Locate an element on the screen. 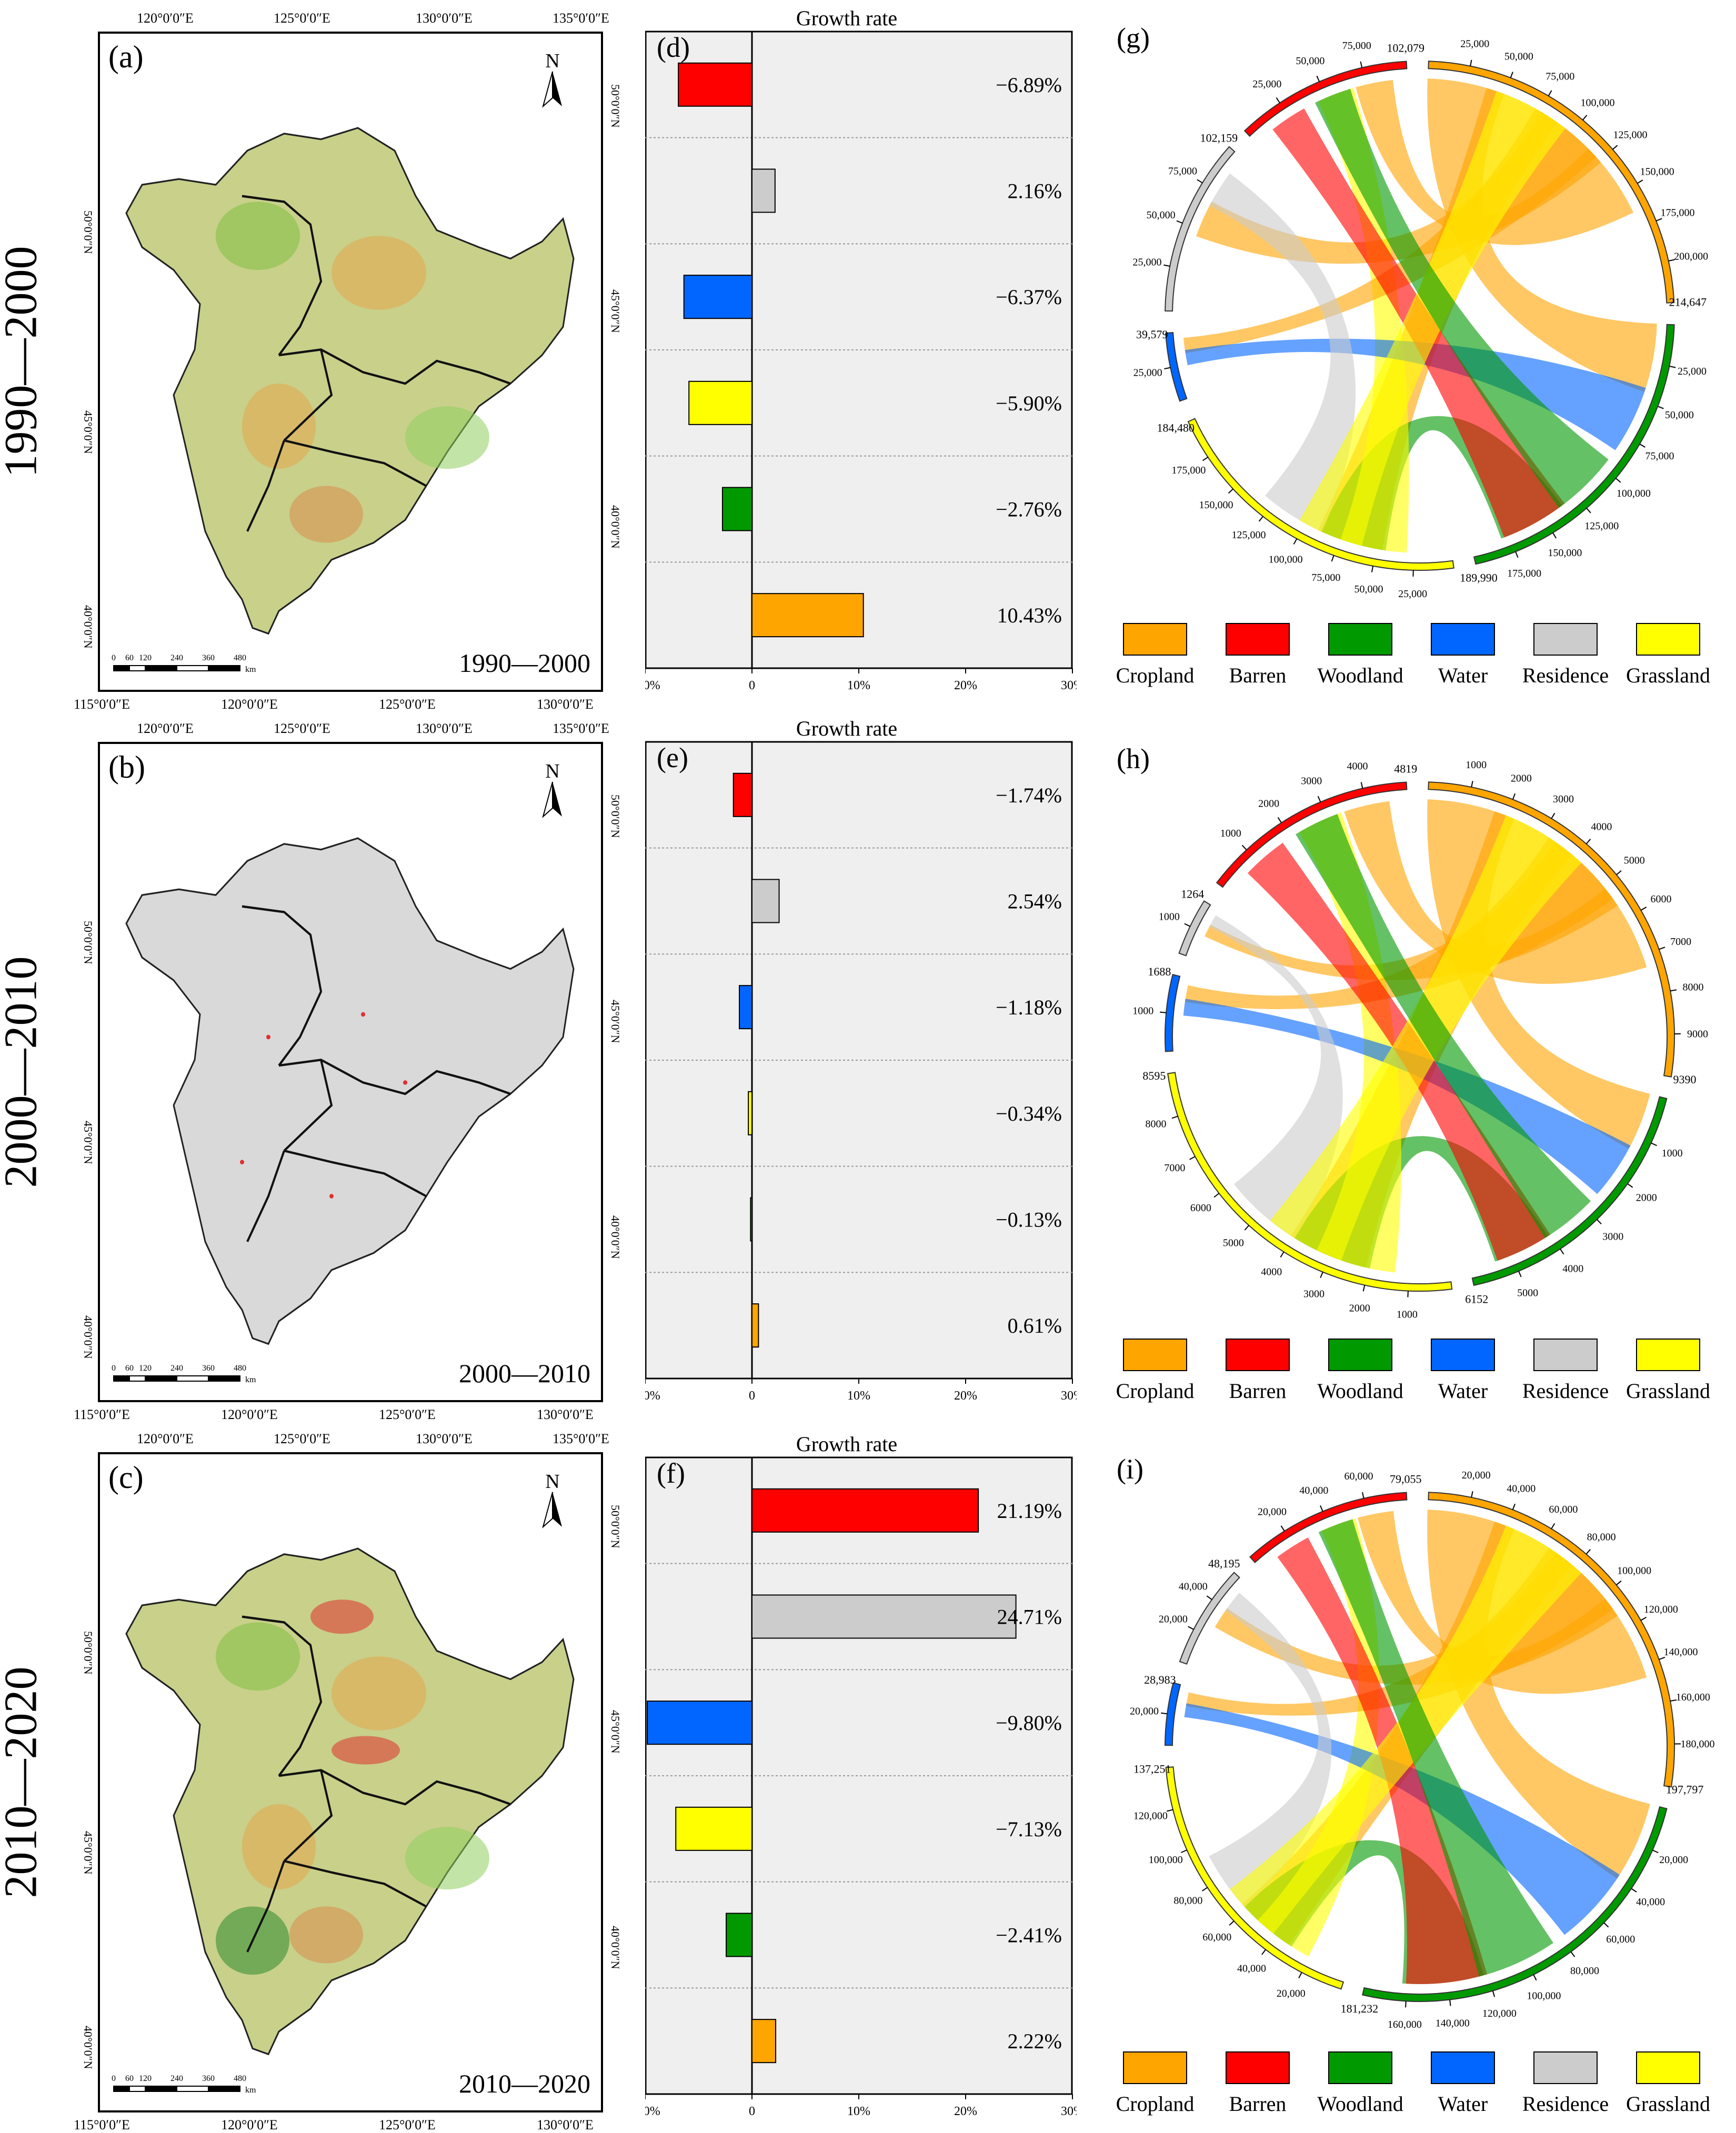 The height and width of the screenshot is (2133, 1736). row-label-1990-2000: 1990—2000 is located at coordinates (21, 362).